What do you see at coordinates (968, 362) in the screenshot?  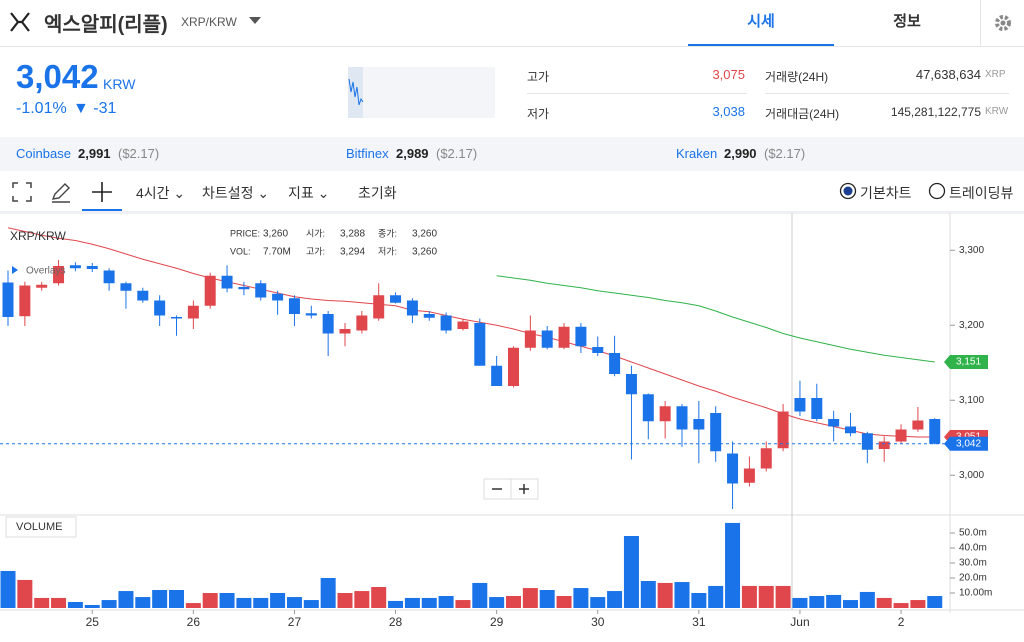 I see `price-tag-label: 3,151` at bounding box center [968, 362].